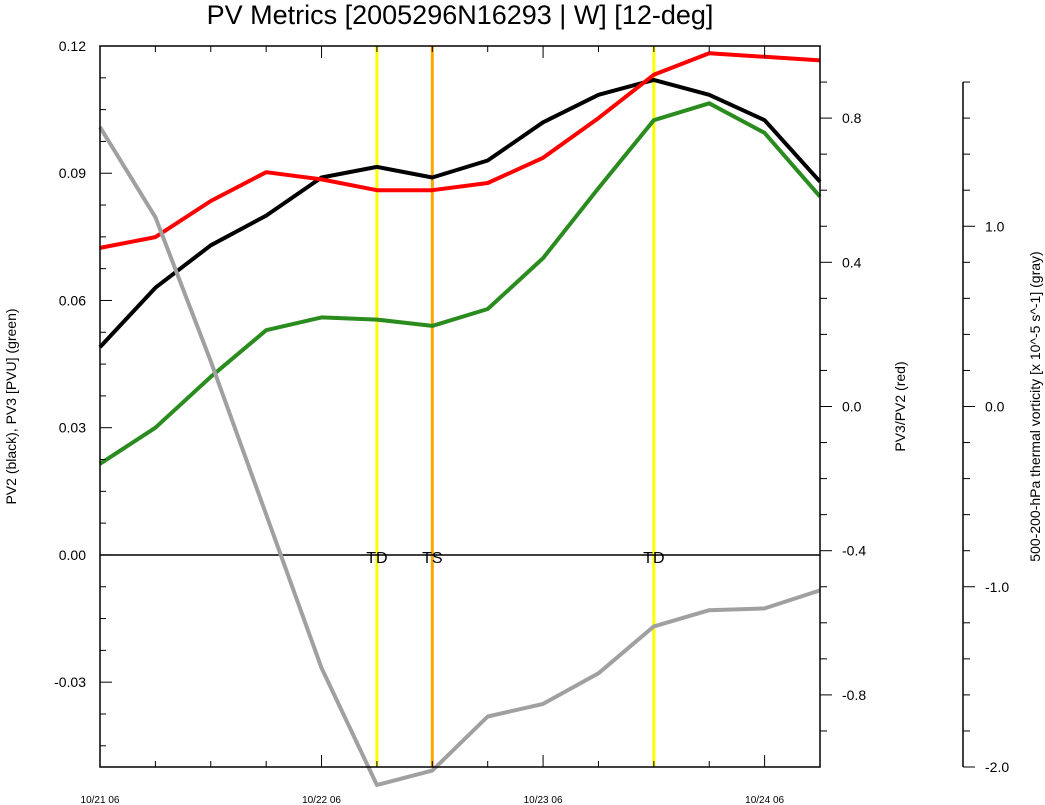 The width and height of the screenshot is (1045, 805). What do you see at coordinates (321, 800) in the screenshot?
I see `x-tick-label: 10/22 06` at bounding box center [321, 800].